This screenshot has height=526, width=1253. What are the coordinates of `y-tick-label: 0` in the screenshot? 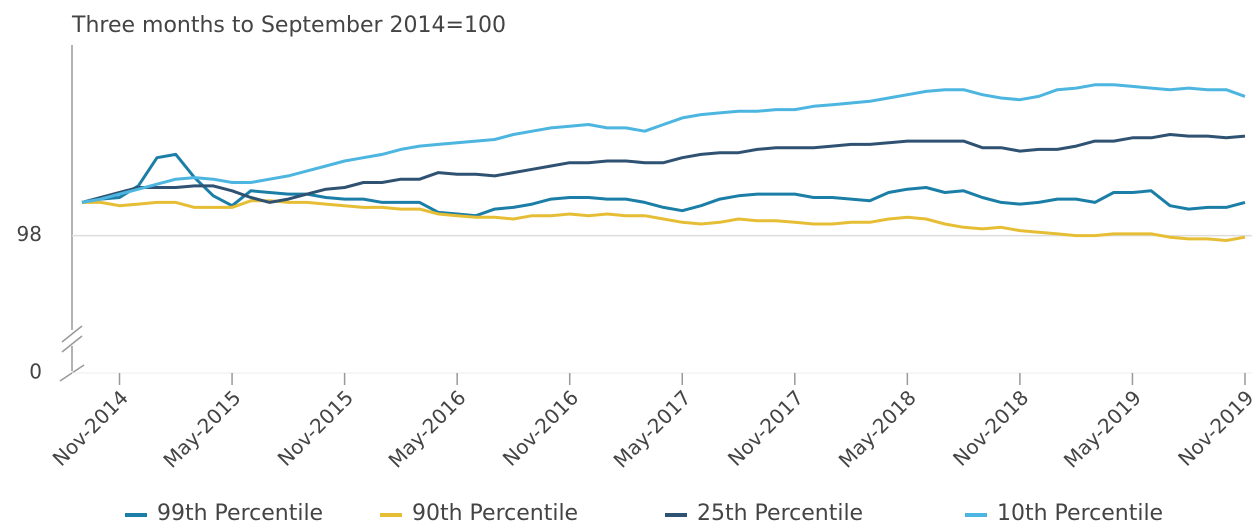 It's located at (35, 372).